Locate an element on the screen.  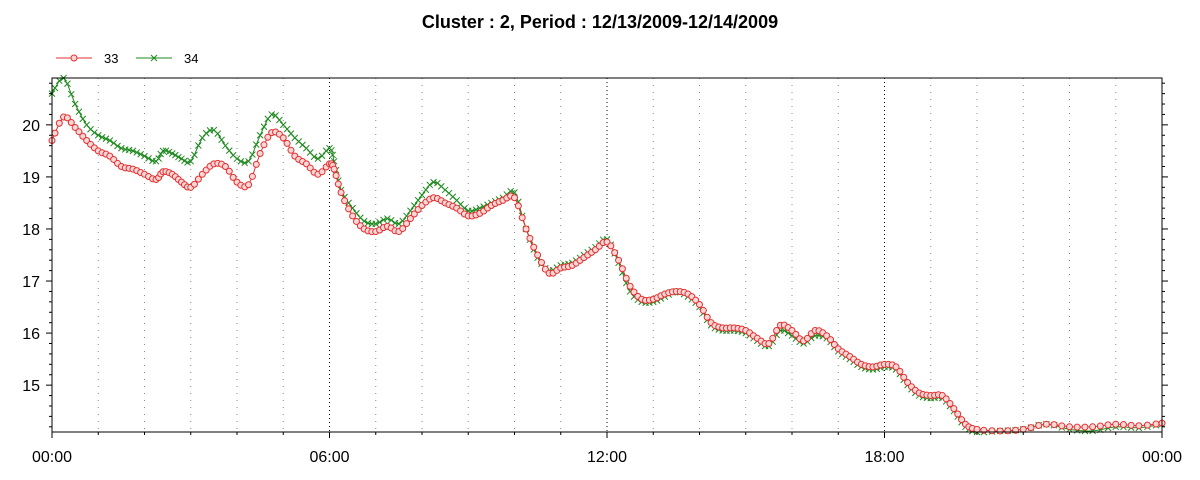
legend: 33 34 is located at coordinates (127, 58).